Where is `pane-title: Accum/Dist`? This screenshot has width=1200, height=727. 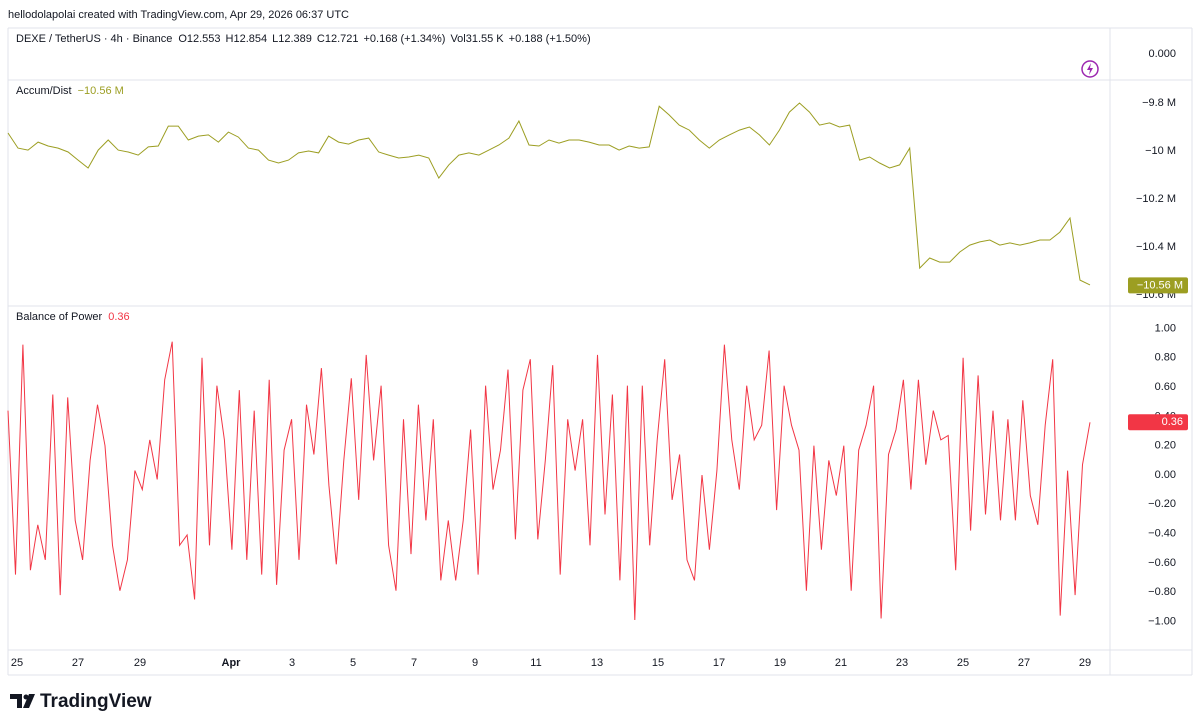
pane-title: Accum/Dist is located at coordinates (44, 91).